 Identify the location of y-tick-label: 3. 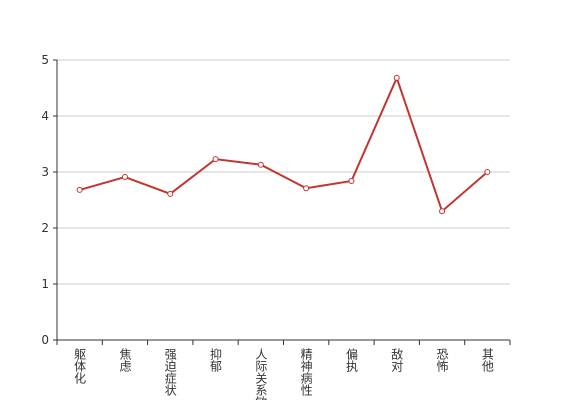
(45, 172).